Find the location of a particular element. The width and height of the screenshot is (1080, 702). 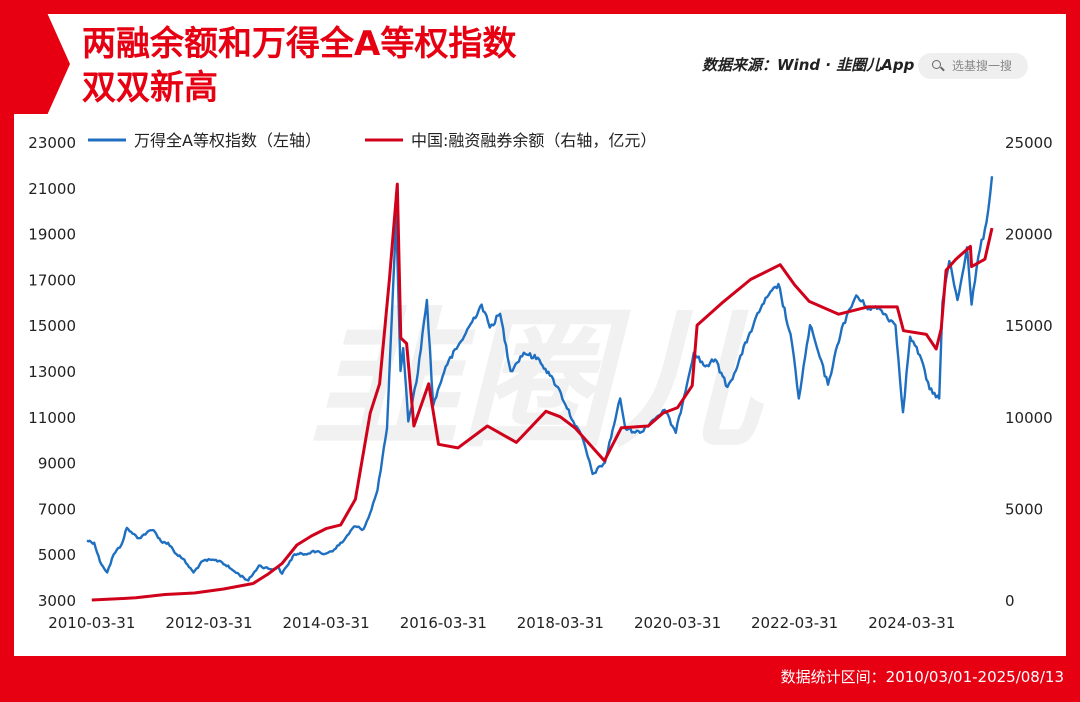

left-tick-label: 5000 is located at coordinates (57, 555).